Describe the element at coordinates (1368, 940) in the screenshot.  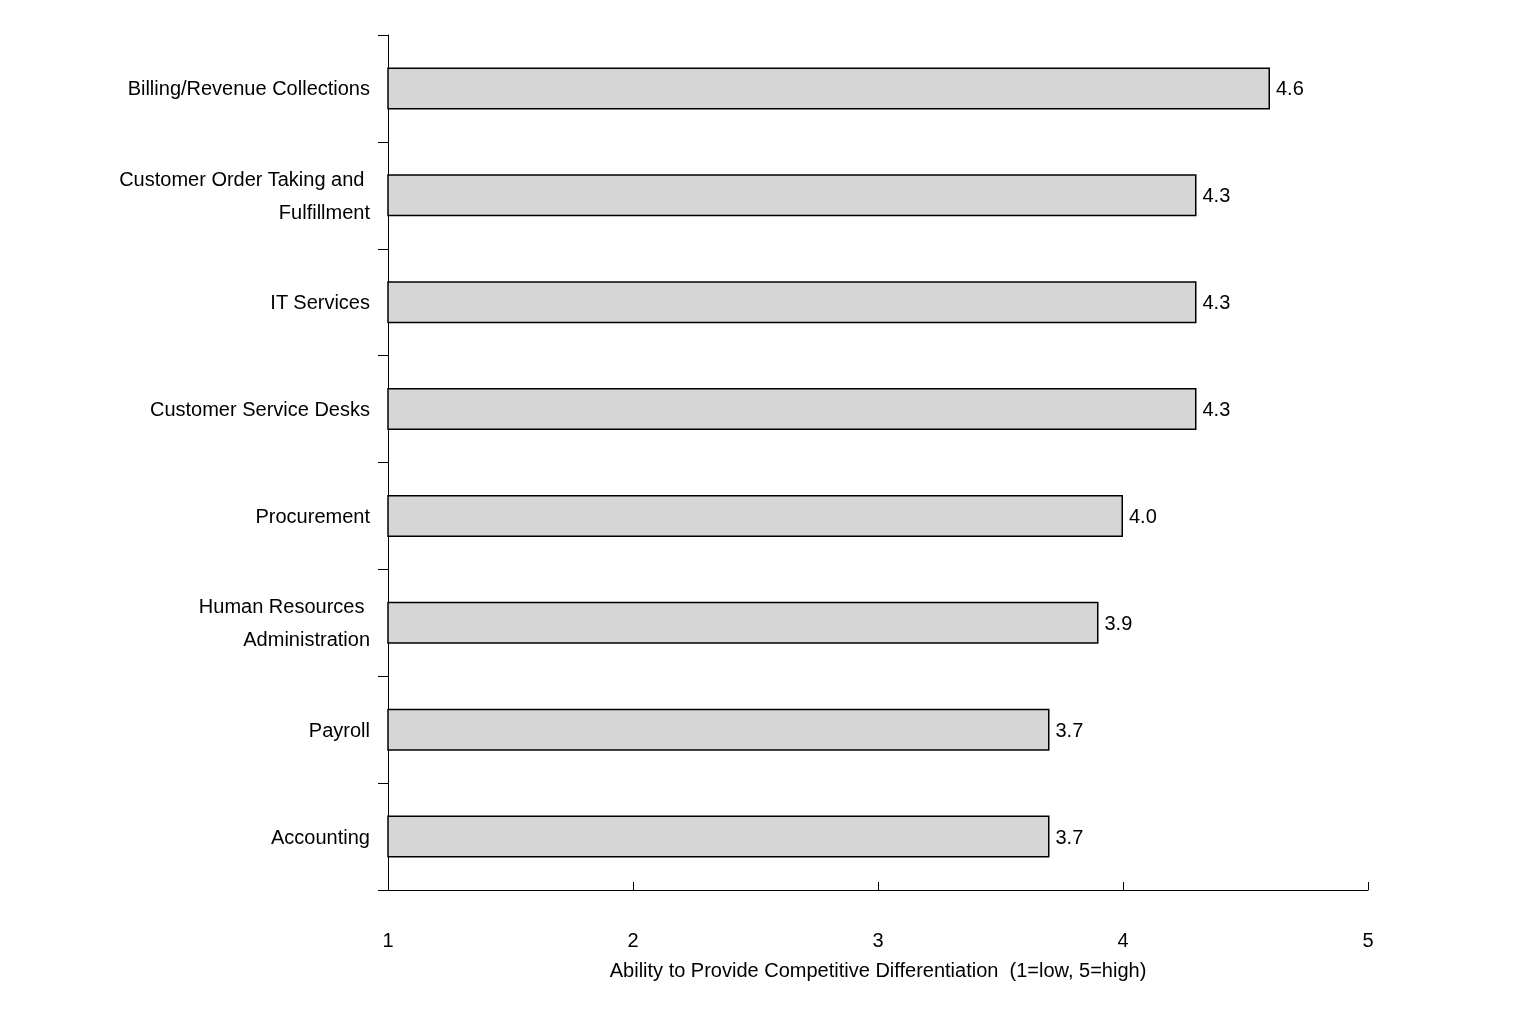
I see `x-tick-label: 5` at that location.